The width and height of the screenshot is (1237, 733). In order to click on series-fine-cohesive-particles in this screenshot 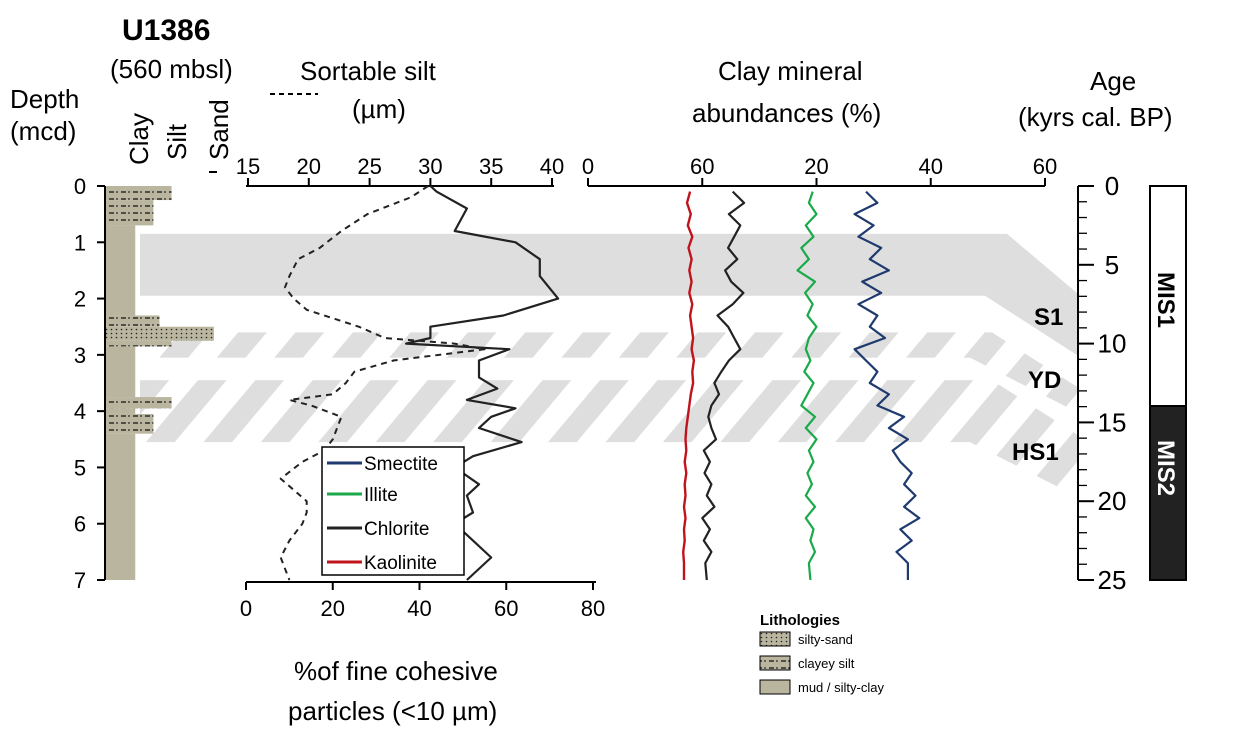, I will do `click(382, 383)`.